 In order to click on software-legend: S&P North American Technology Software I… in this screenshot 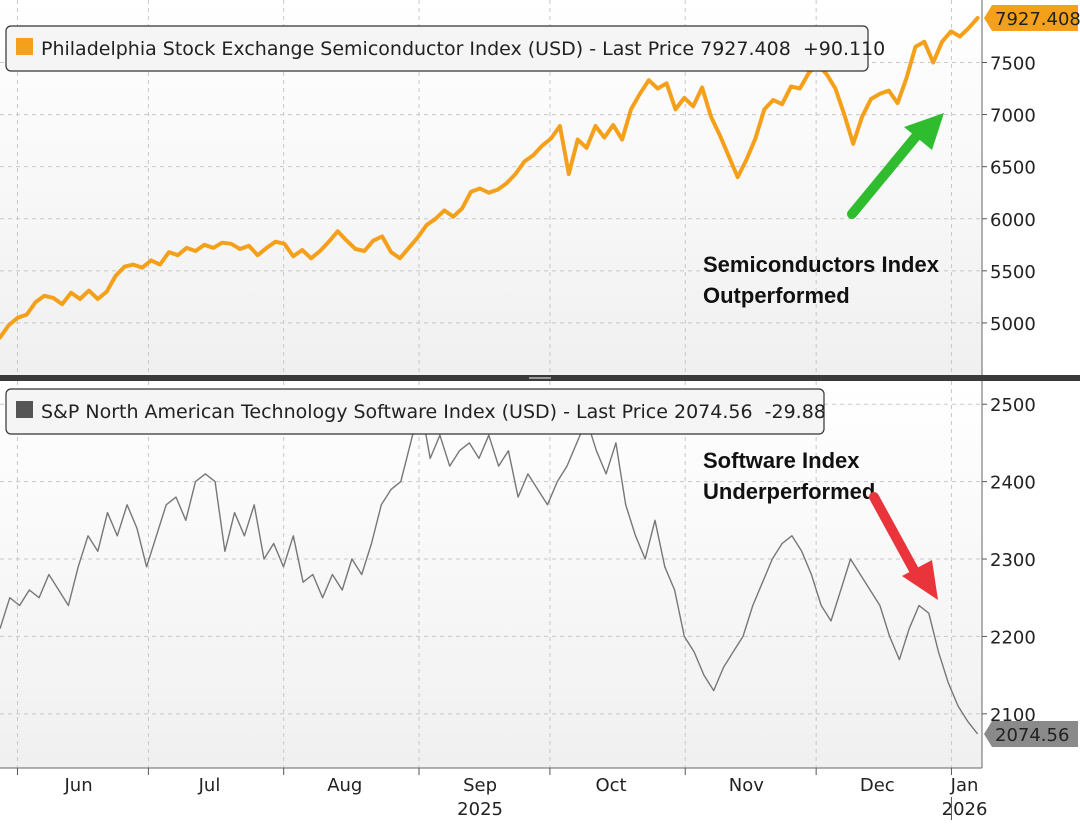, I will do `click(415, 411)`.